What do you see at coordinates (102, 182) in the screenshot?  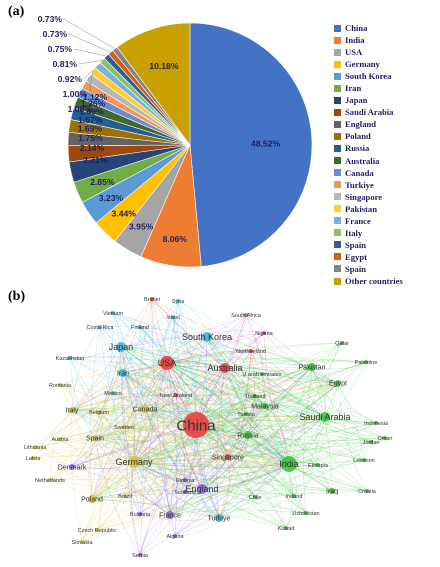 I see `pie-value-label: 2.85%` at bounding box center [102, 182].